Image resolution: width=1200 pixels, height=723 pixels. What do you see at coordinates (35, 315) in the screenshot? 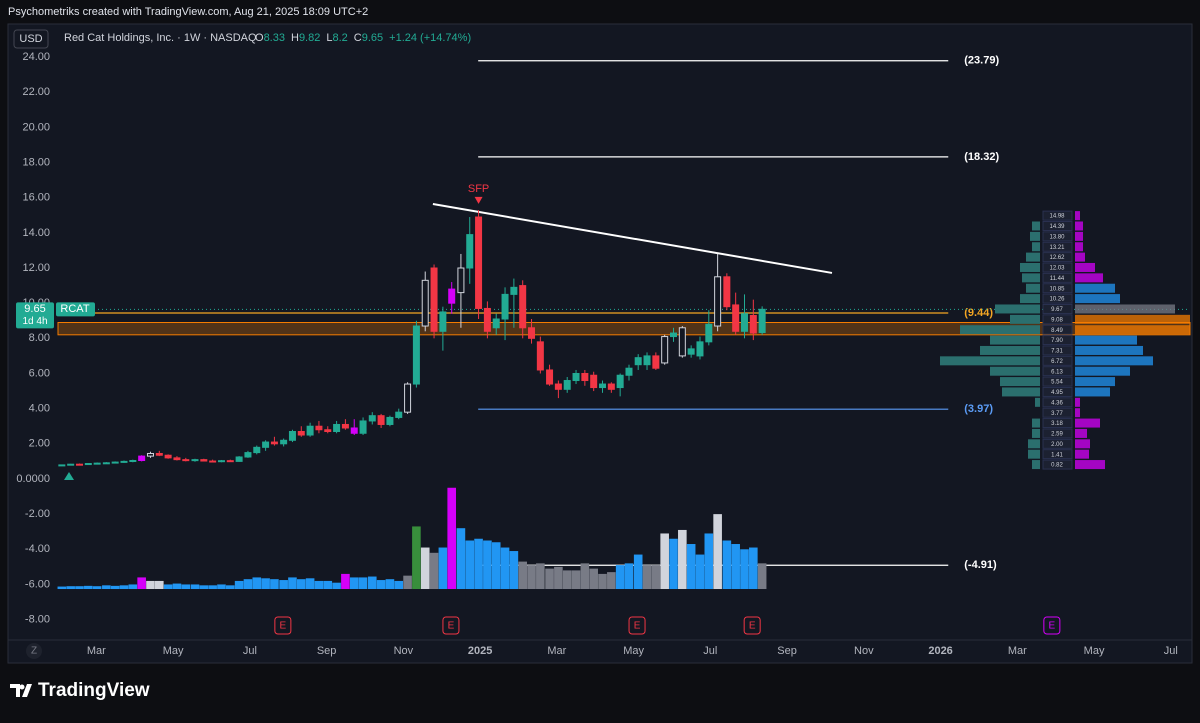
I see `price-tag` at bounding box center [35, 315].